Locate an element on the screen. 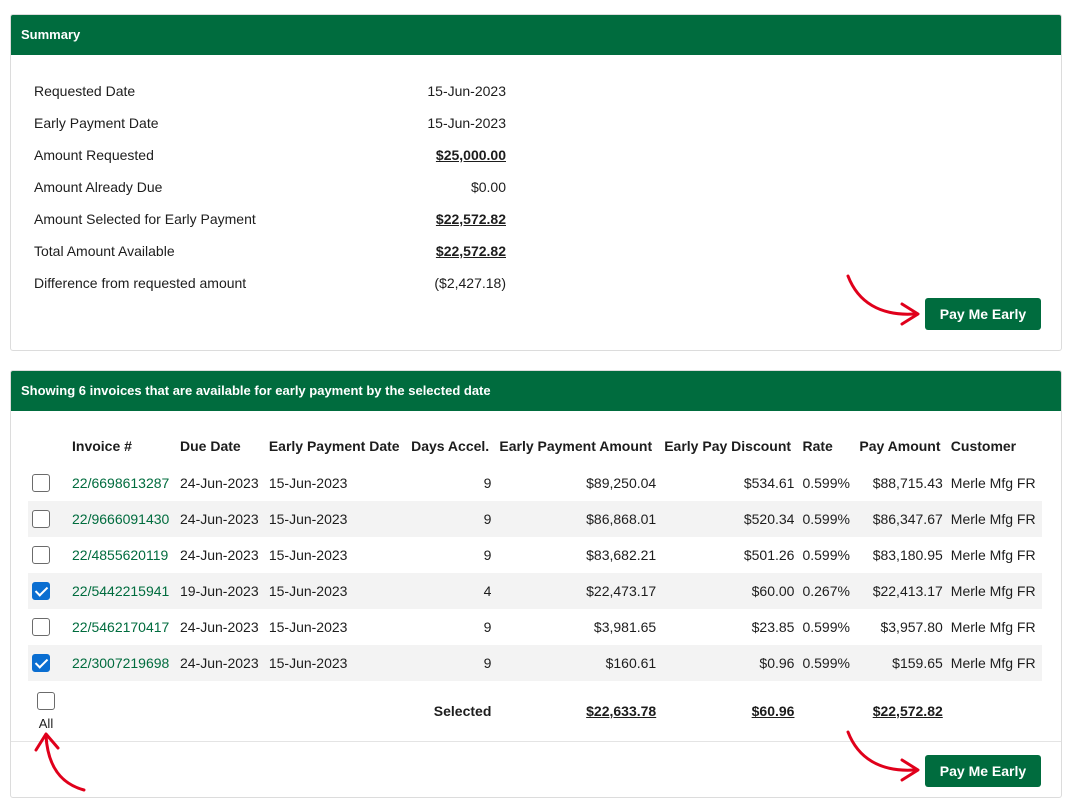  early-pay-discount: $23.85 is located at coordinates (773, 627).